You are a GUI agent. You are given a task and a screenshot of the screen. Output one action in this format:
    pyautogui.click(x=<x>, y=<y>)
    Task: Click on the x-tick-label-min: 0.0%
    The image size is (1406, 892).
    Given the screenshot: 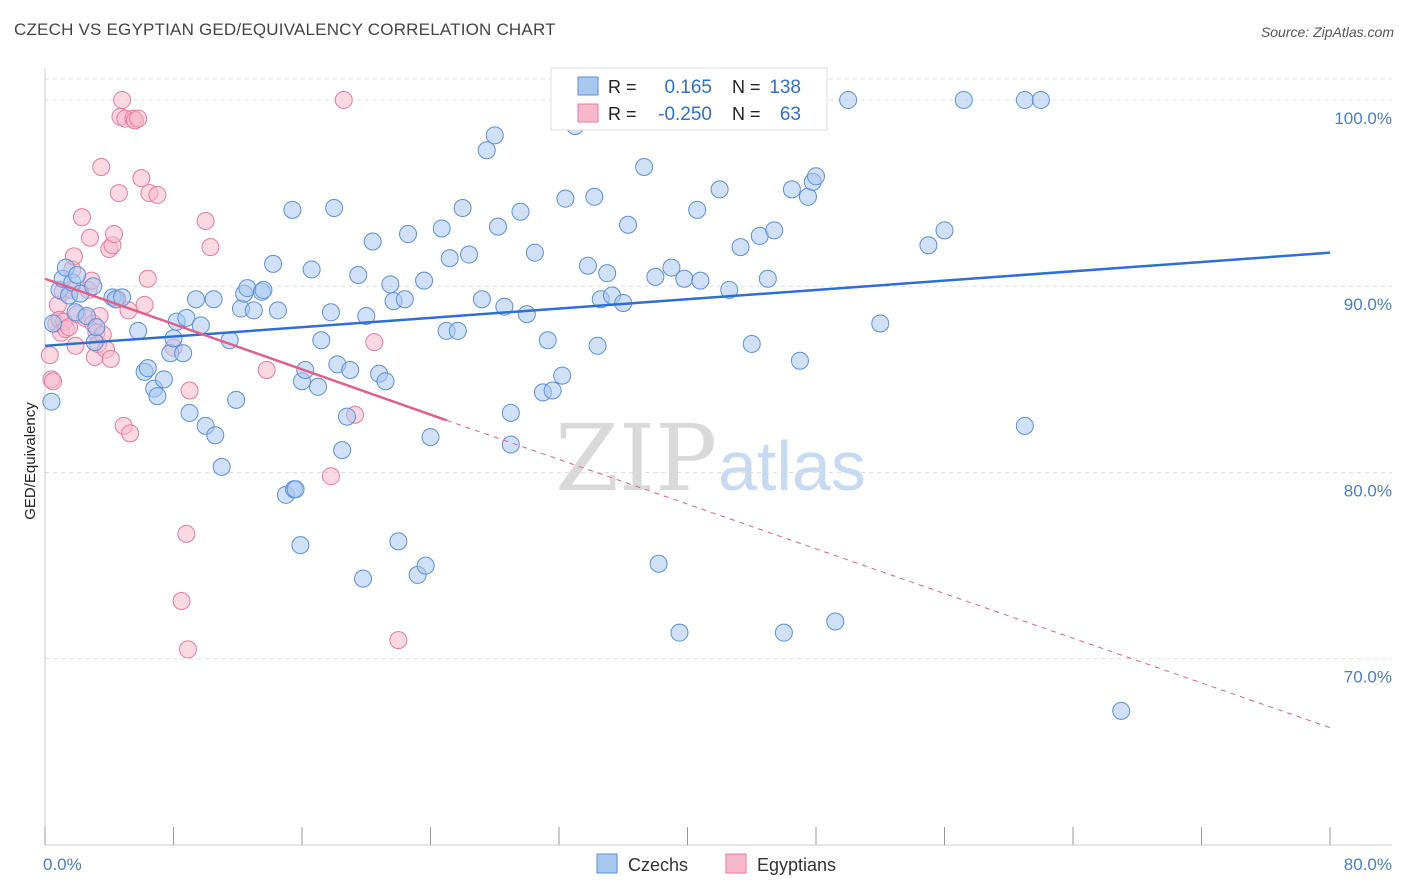 What is the action you would take?
    pyautogui.click(x=62, y=864)
    